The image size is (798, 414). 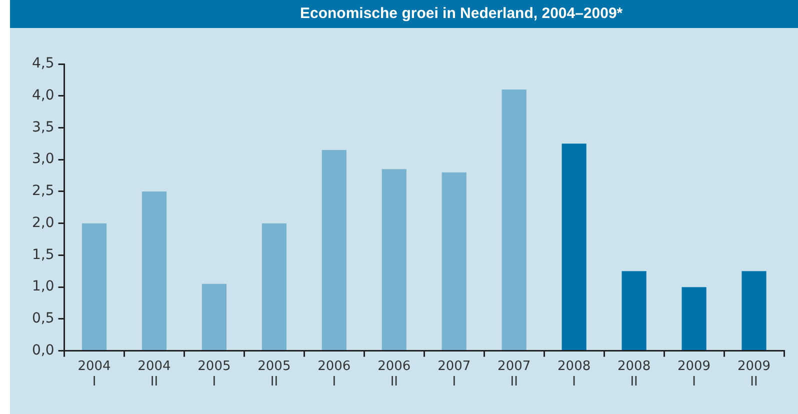 I want to click on y-tick-label: 3,0, so click(x=43, y=159).